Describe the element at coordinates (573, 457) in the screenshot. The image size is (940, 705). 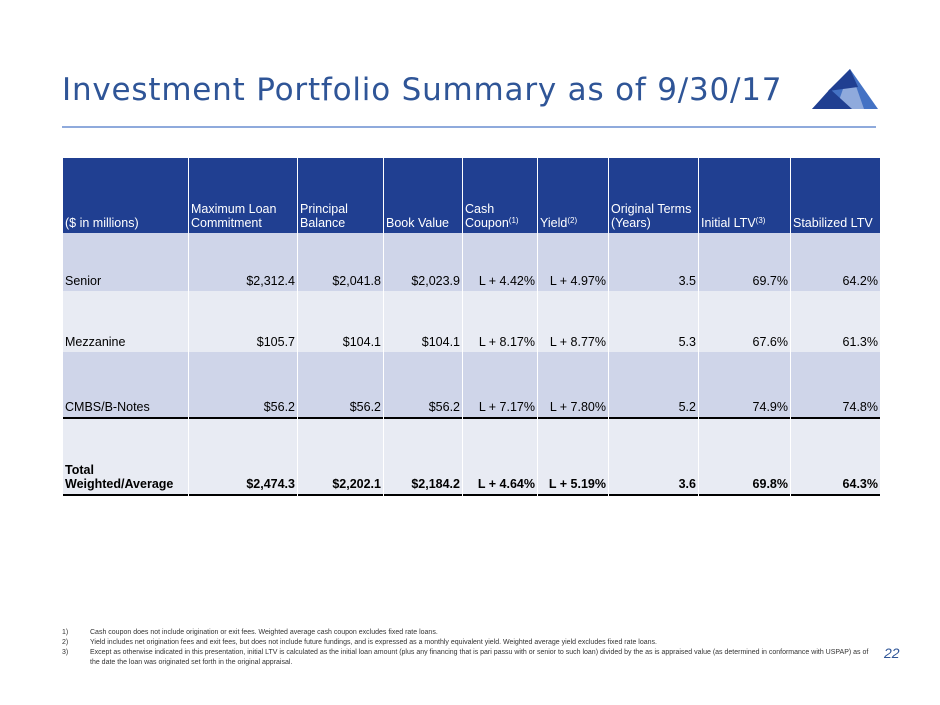
I see `table-cell: L + 5.19%` at that location.